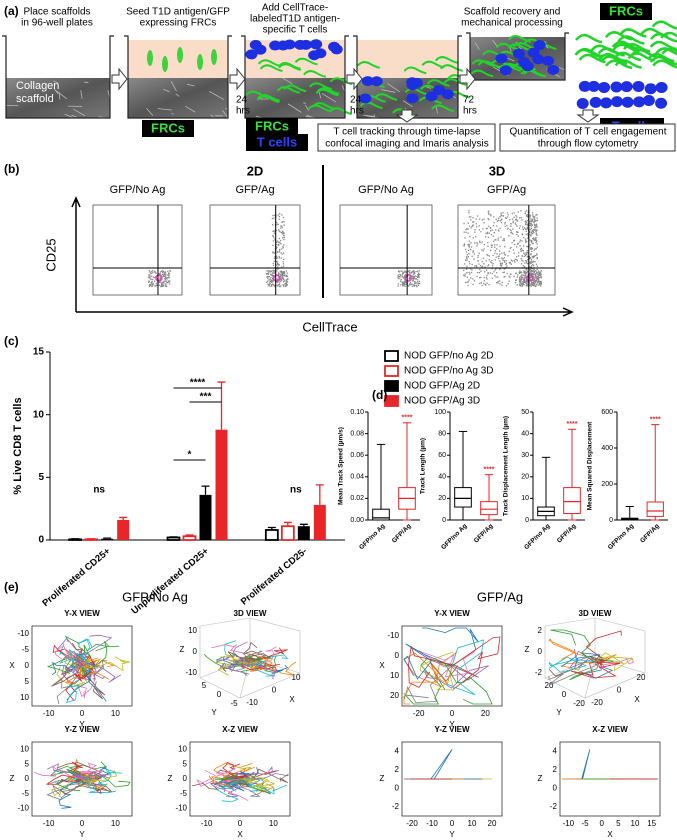 This screenshot has width=677, height=840. I want to click on plot-frame, so click(137, 250).